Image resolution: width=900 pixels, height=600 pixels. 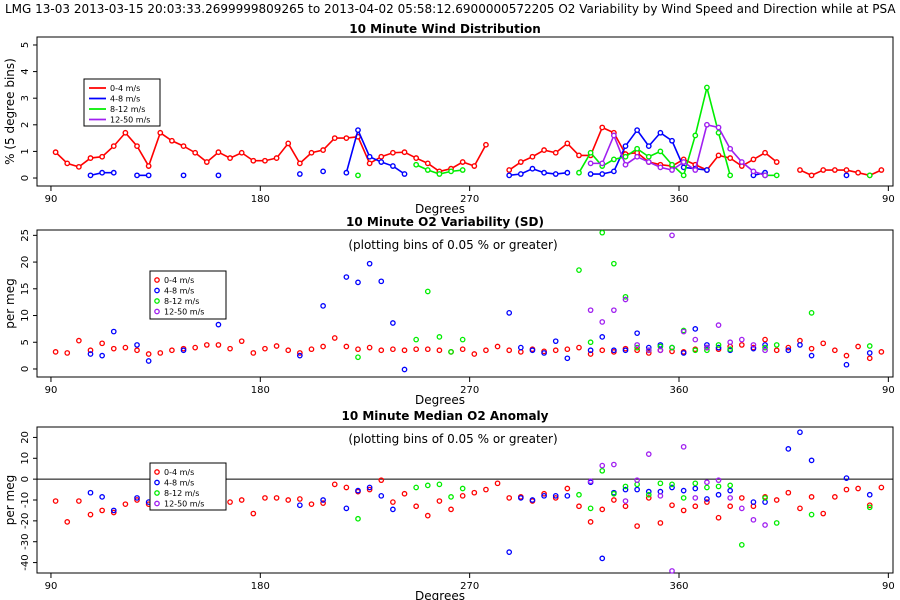 I want to click on legend-marker-swatch, so click(x=157, y=503).